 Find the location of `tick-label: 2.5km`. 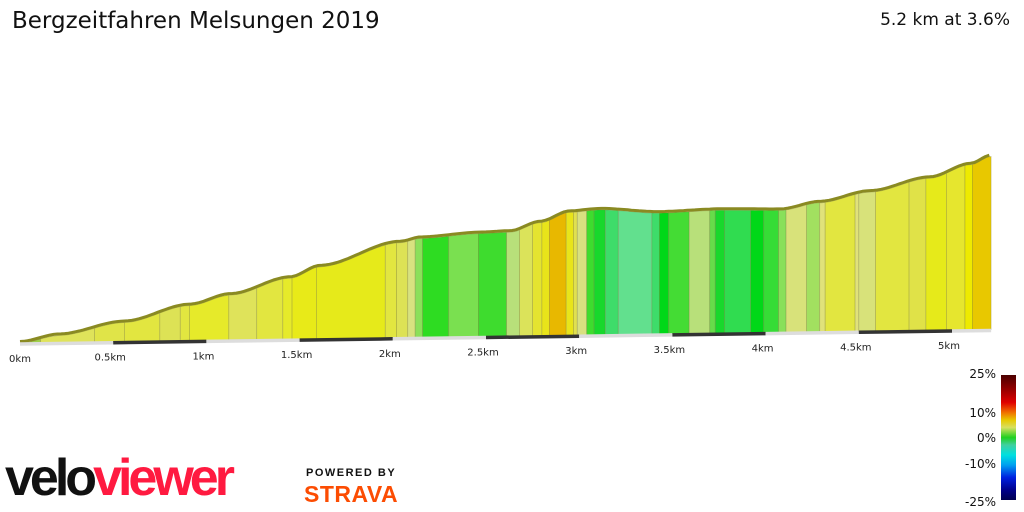

tick-label: 2.5km is located at coordinates (482, 353).